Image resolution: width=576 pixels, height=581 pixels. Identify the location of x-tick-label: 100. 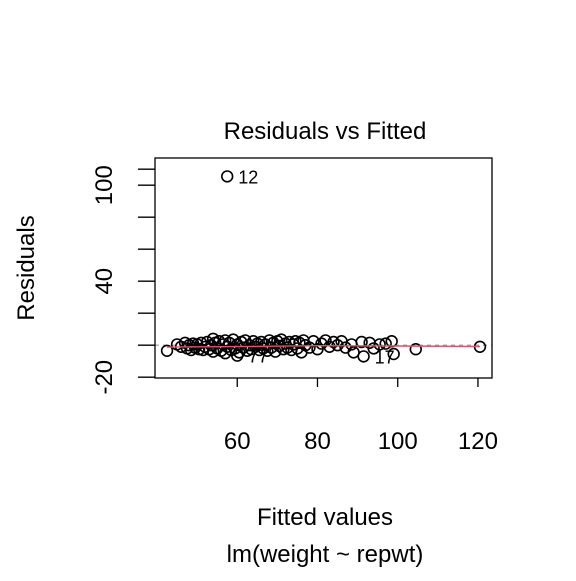
(398, 441).